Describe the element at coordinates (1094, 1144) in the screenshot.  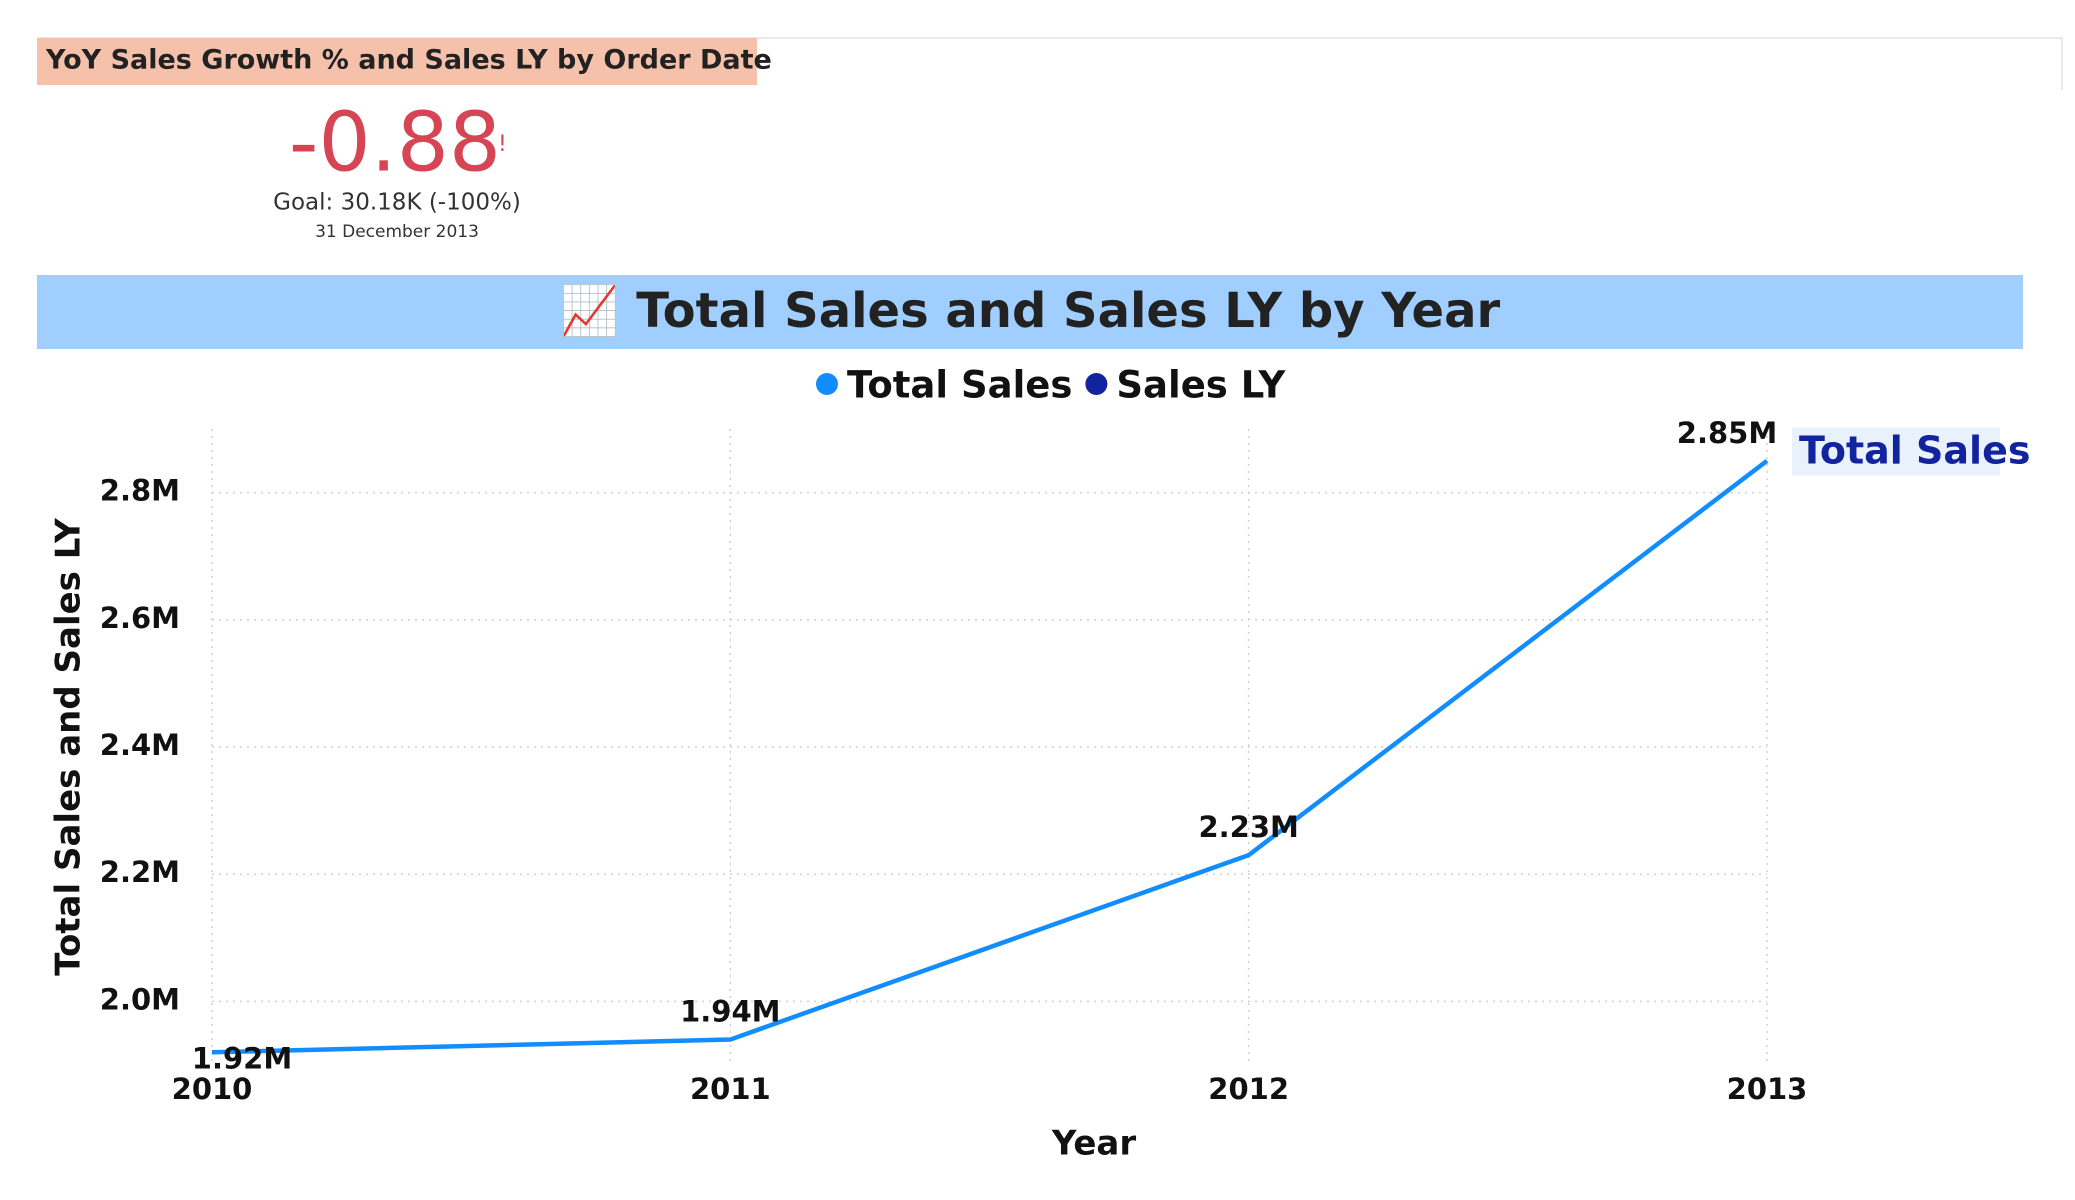
I see `x-axis-title: Year` at that location.